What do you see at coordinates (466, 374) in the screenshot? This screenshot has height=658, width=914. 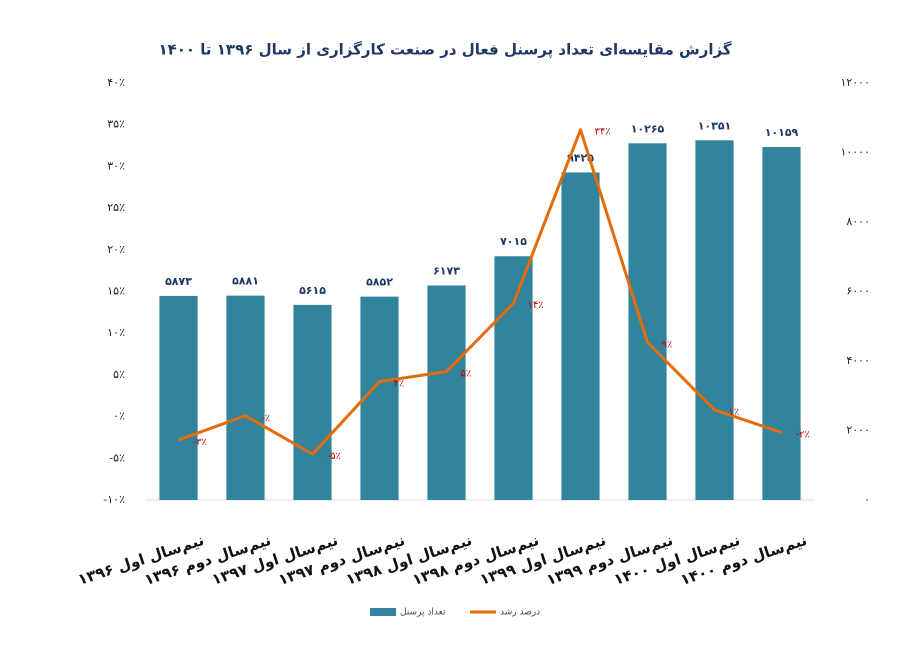 I see `line-value-label: ۵٪` at bounding box center [466, 374].